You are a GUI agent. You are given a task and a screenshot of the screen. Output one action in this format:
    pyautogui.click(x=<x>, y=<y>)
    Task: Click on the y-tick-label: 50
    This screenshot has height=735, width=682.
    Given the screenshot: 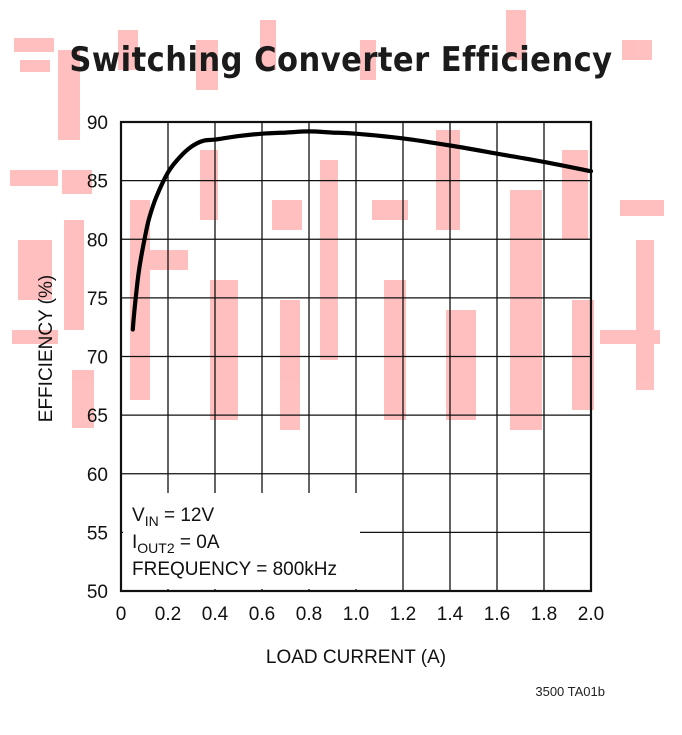 What is the action you would take?
    pyautogui.click(x=97, y=592)
    